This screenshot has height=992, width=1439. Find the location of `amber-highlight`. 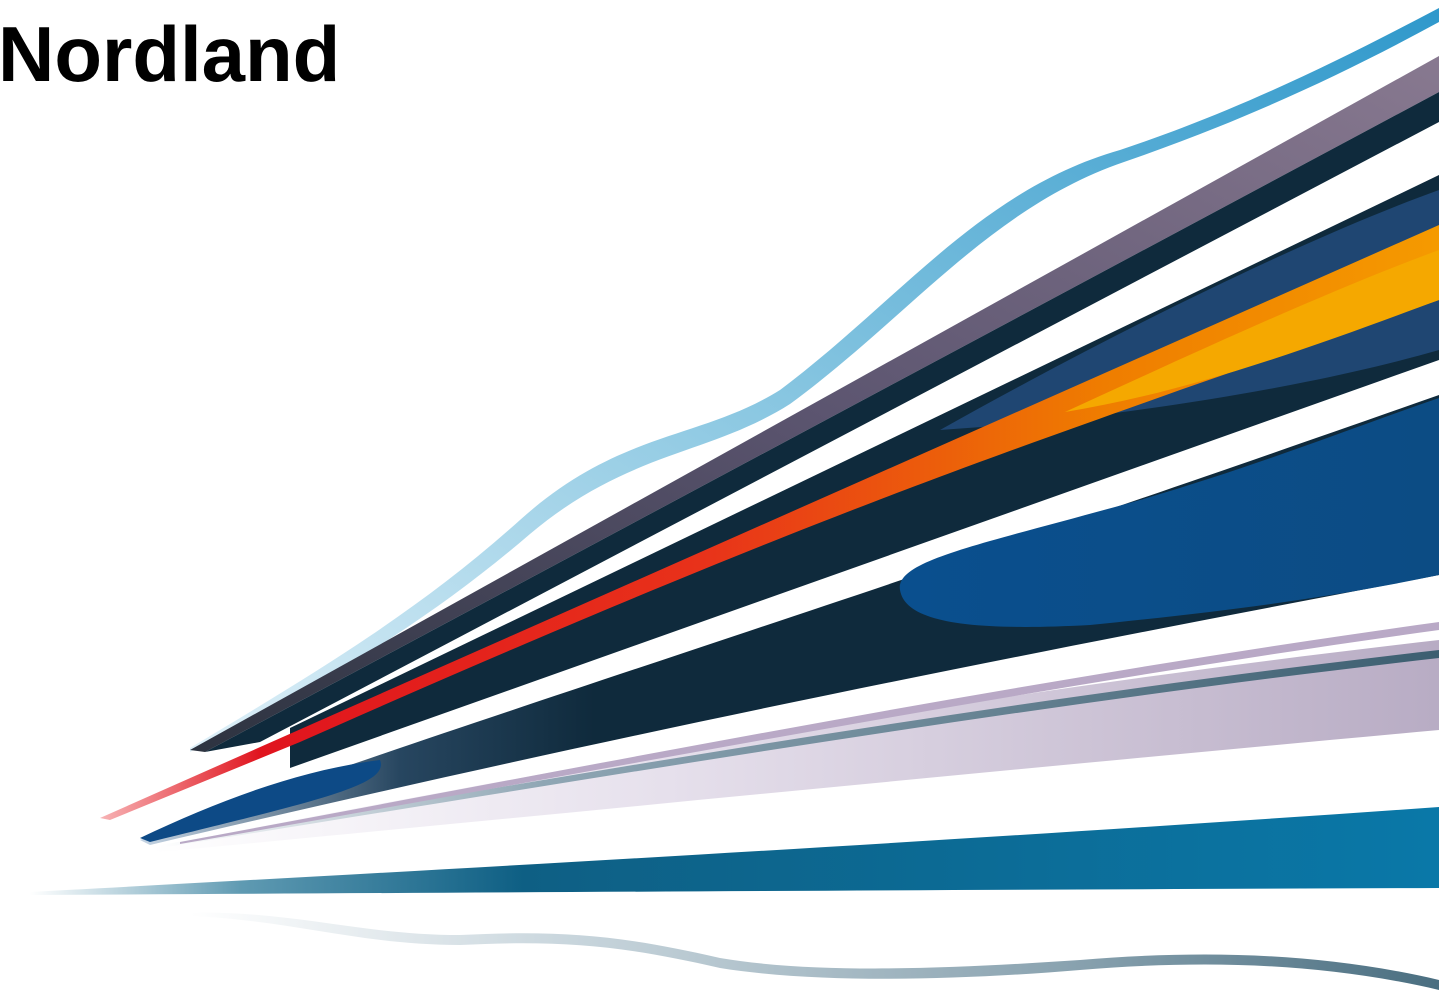

amber-highlight is located at coordinates (1252, 331).